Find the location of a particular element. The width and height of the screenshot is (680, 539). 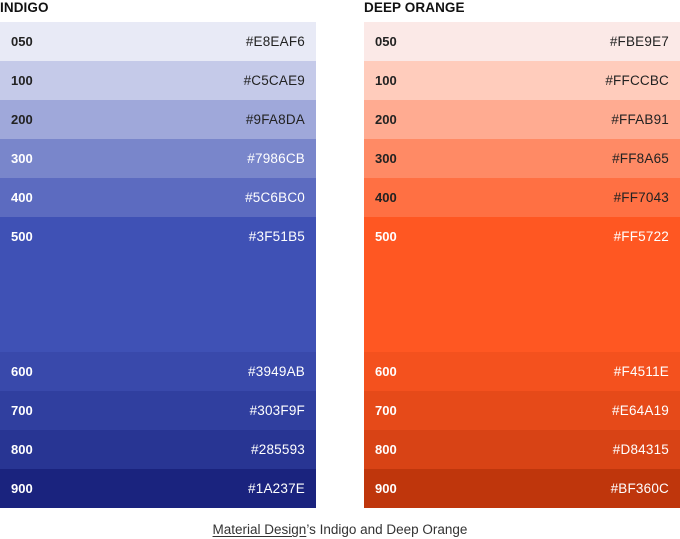

color-swatch: 050 #FBE9E7 is located at coordinates (522, 41).